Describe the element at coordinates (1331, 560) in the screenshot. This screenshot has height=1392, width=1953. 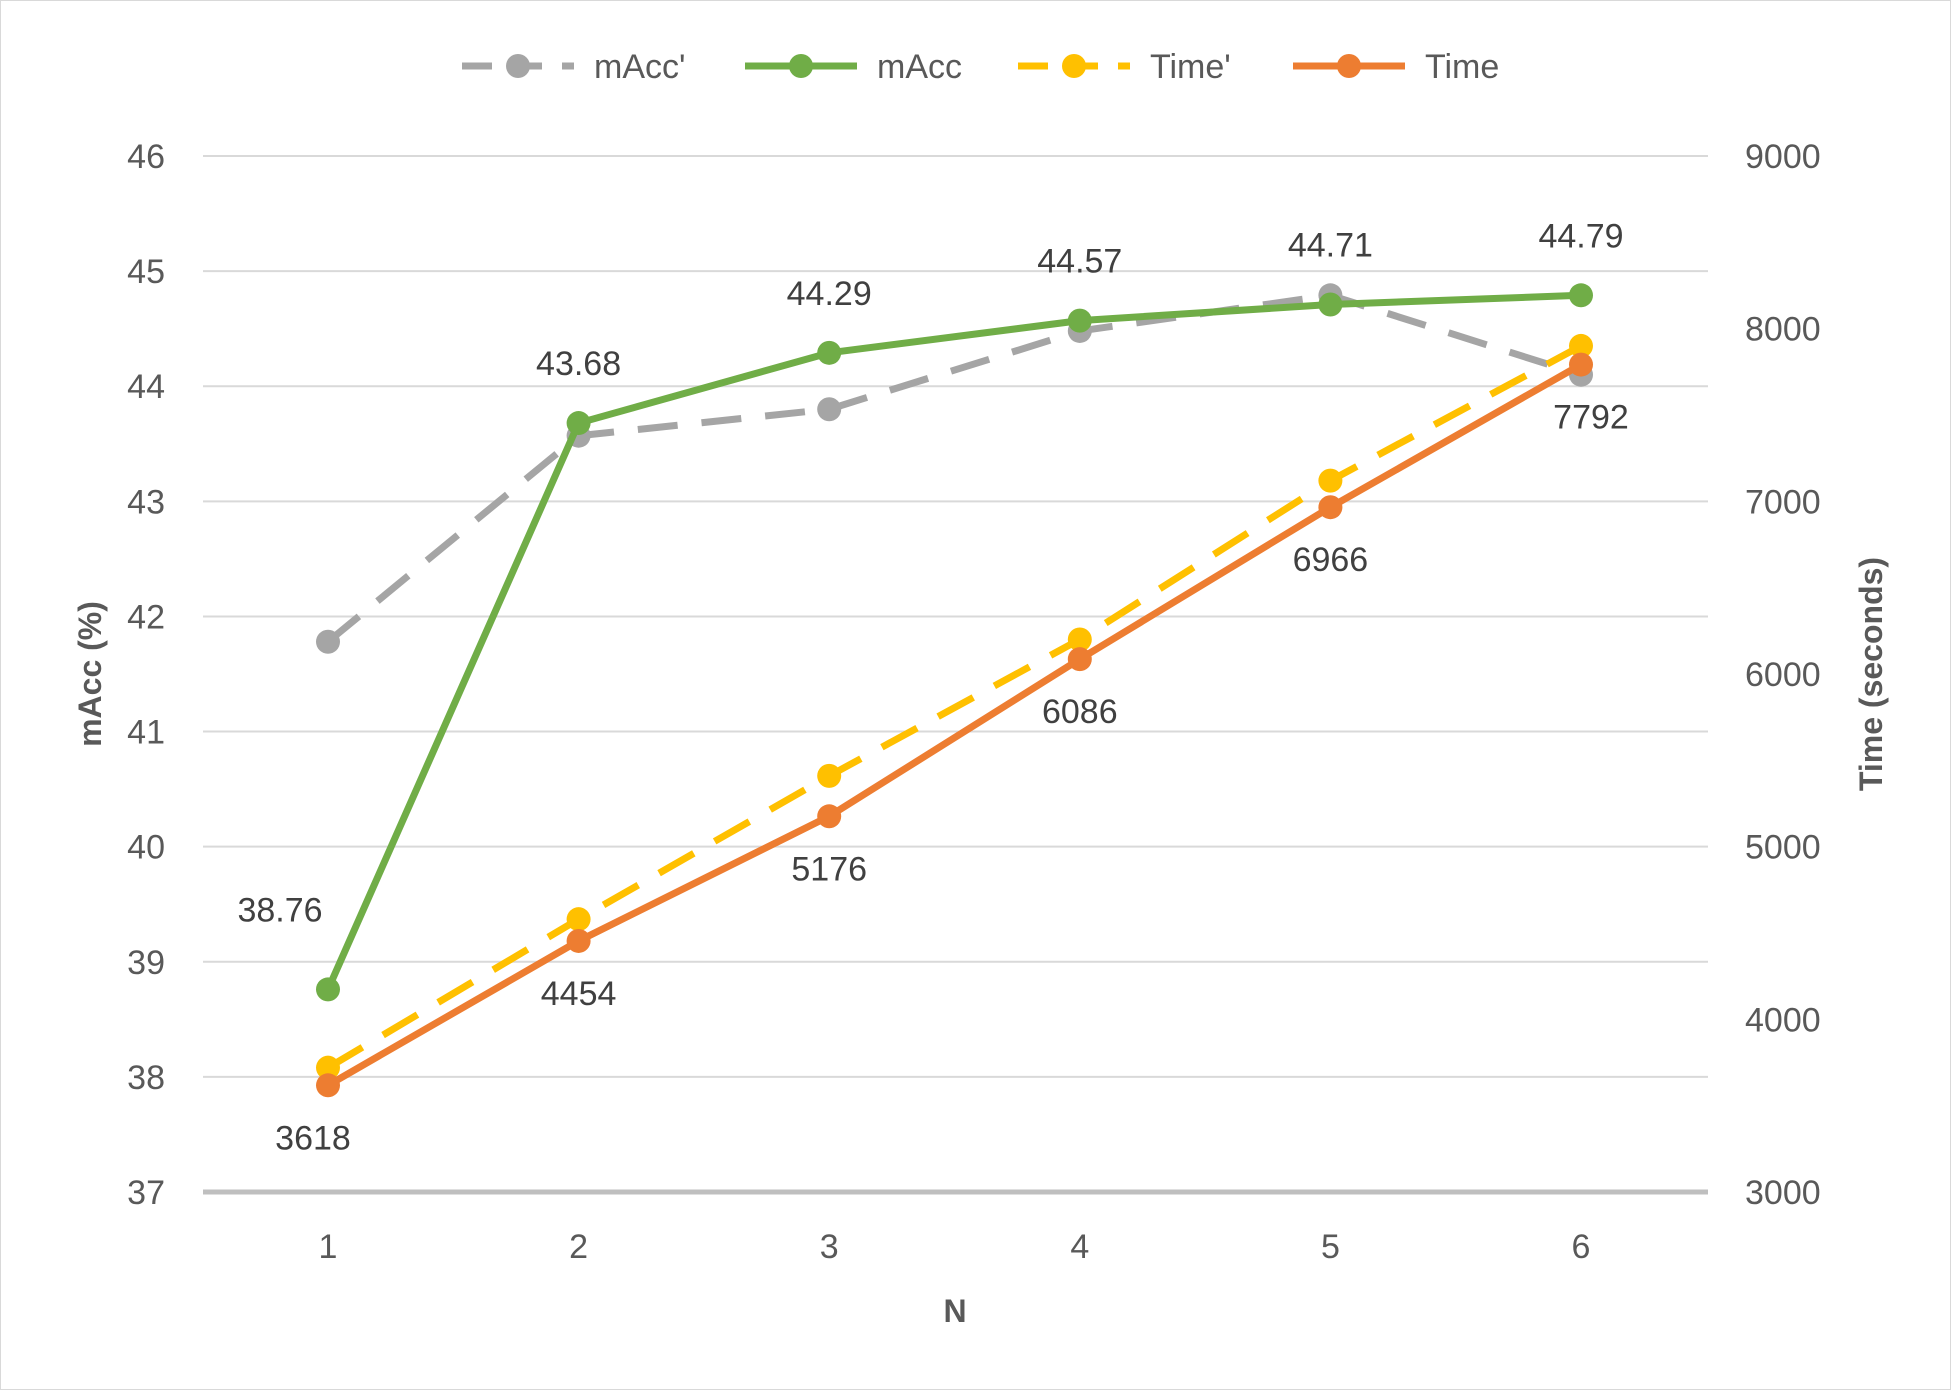
I see `data-label: 6966` at that location.